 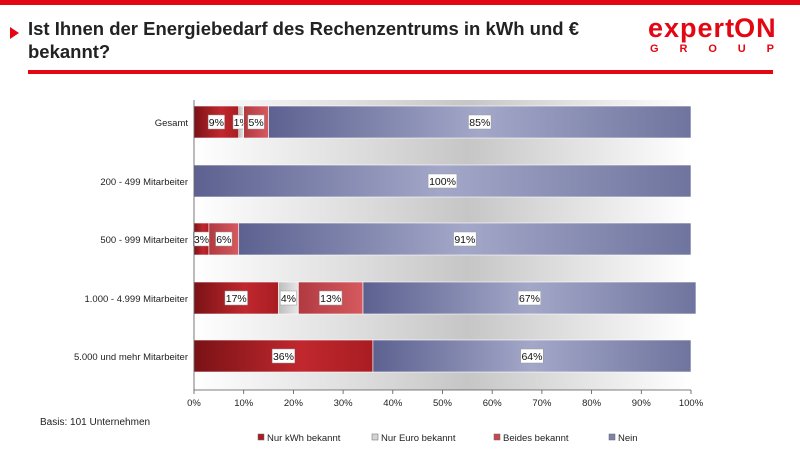 I want to click on logo-wordmark: expertON, so click(x=712, y=28).